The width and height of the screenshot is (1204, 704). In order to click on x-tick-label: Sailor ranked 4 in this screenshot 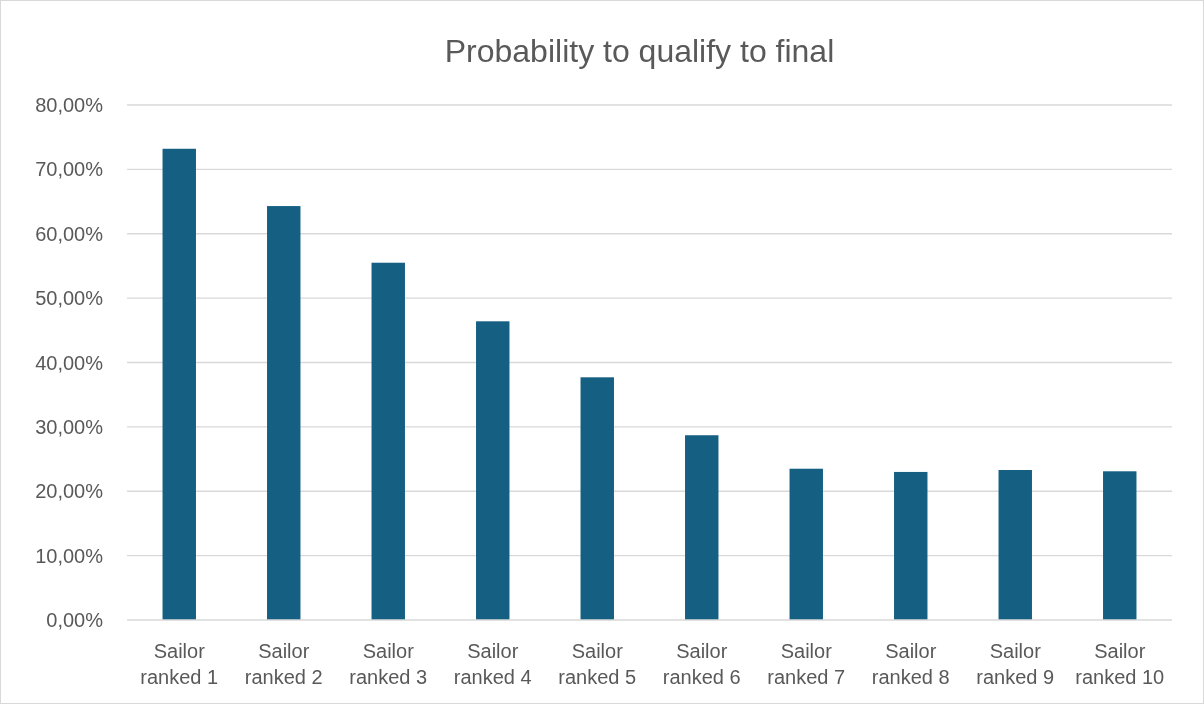, I will do `click(492, 664)`.